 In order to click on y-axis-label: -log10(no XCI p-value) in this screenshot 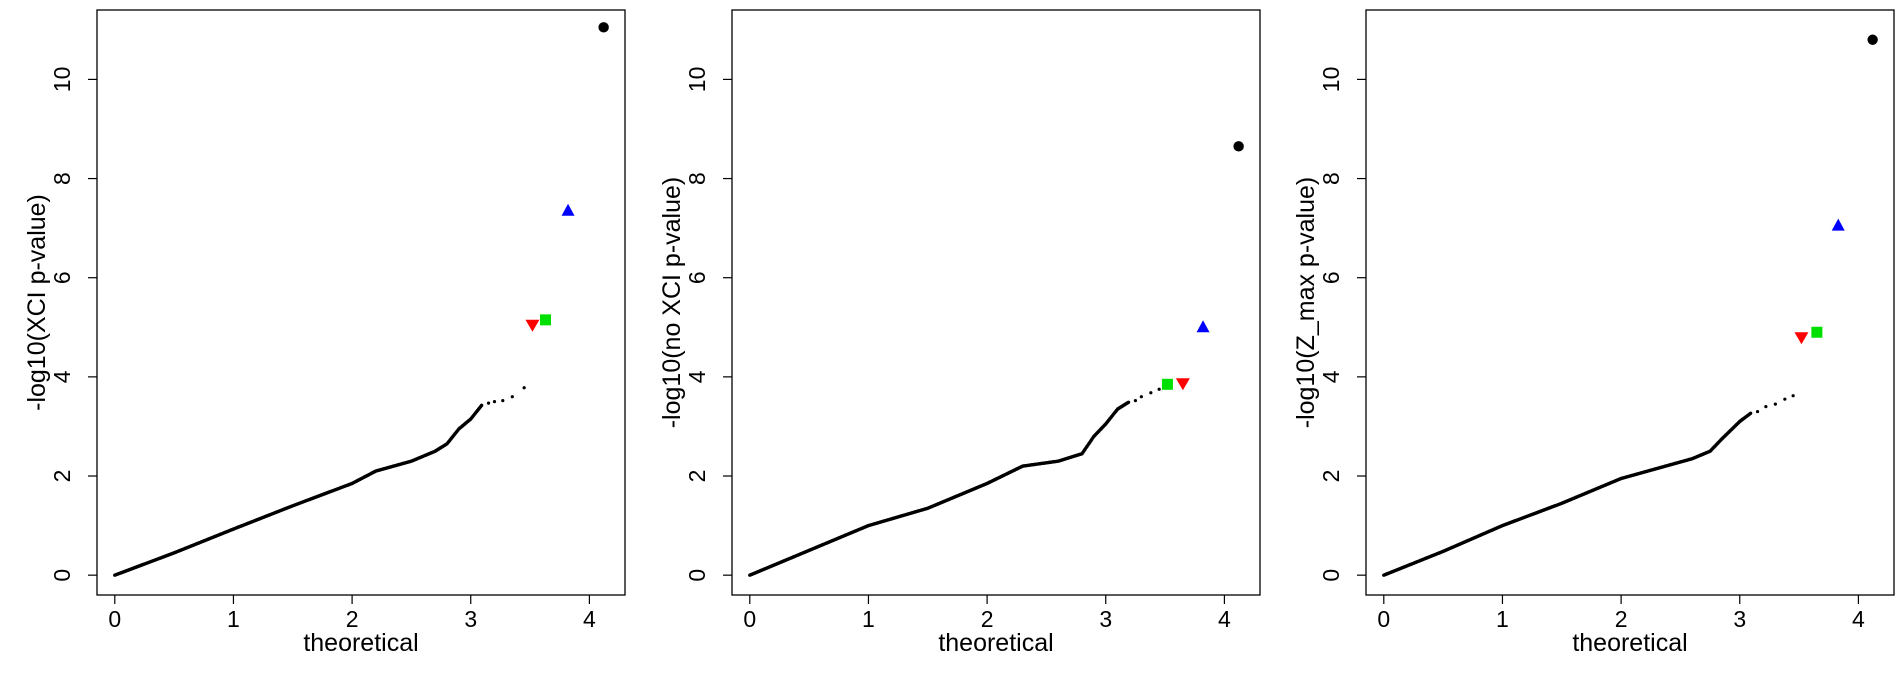, I will do `click(672, 303)`.